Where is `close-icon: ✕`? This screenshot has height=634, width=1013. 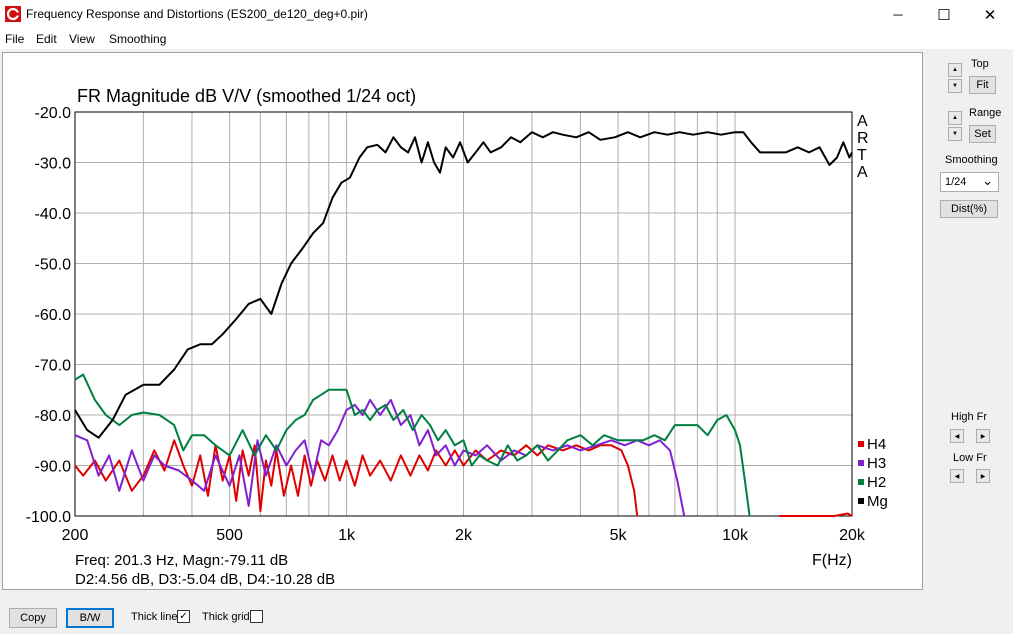
close-icon: ✕ is located at coordinates (990, 15).